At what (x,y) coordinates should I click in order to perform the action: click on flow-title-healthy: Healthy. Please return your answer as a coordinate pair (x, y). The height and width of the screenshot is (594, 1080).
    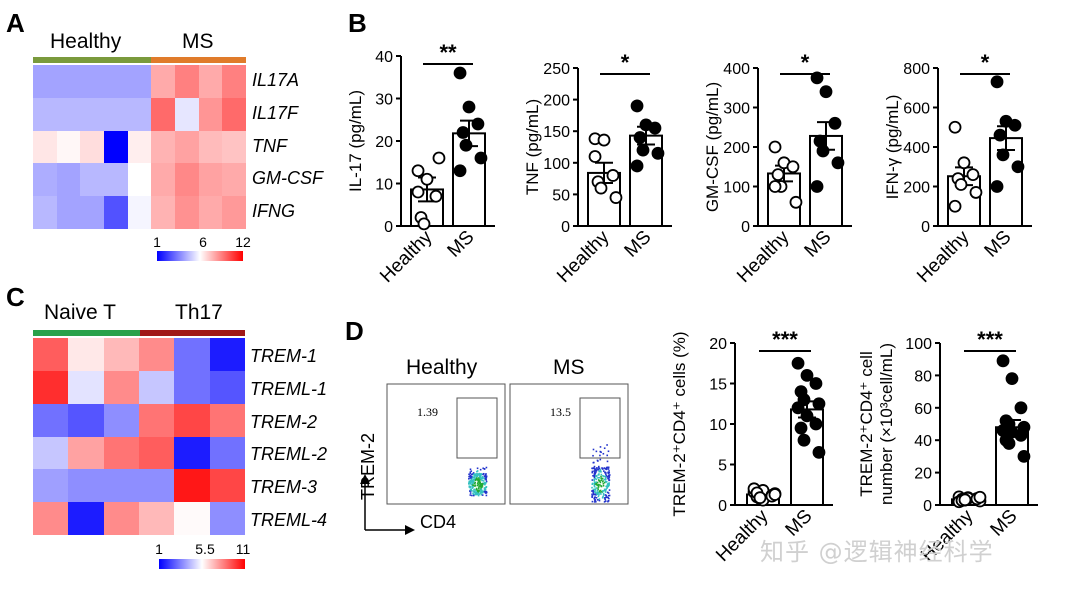
    Looking at the image, I should click on (442, 367).